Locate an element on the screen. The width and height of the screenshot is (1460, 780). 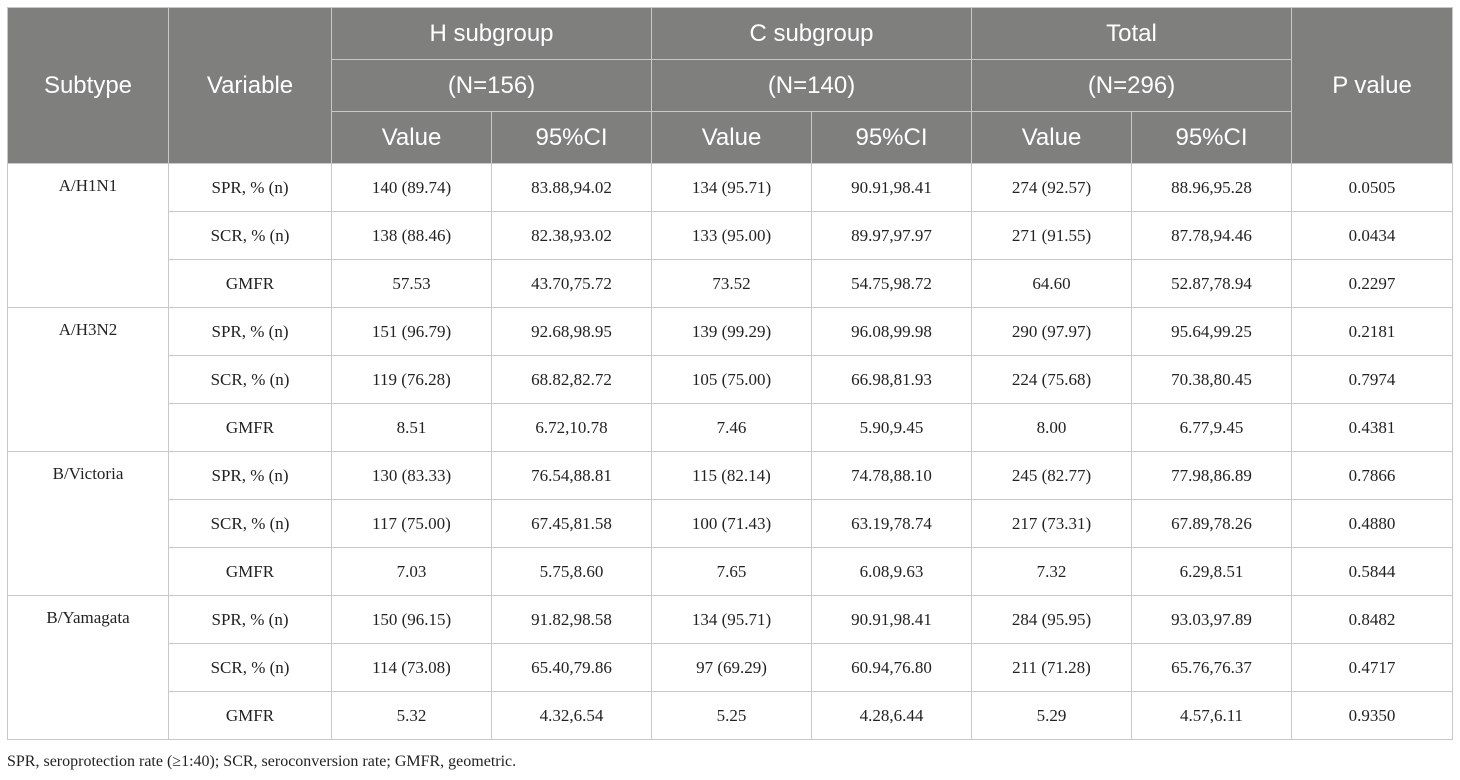
ci-cell: 93.03,97.89 is located at coordinates (1211, 619).